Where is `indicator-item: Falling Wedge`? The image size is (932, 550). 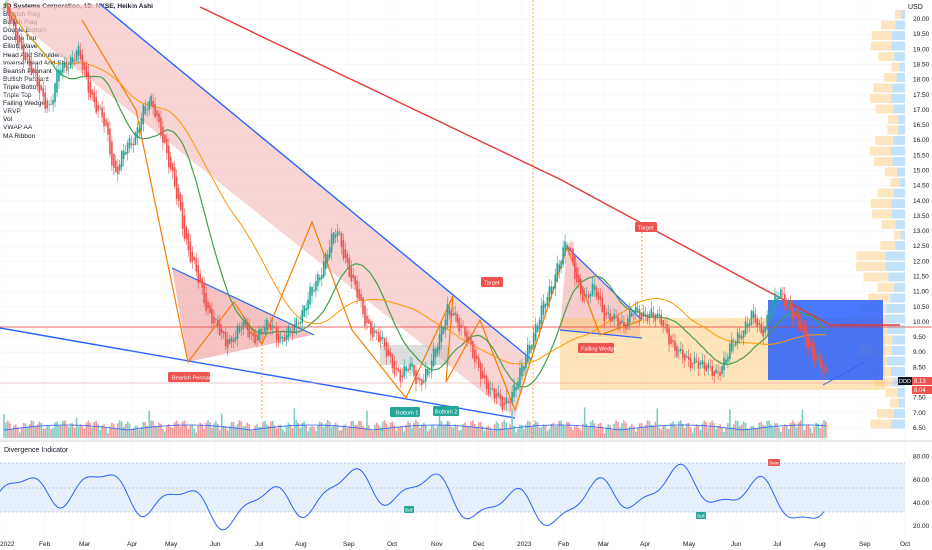 indicator-item: Falling Wedge is located at coordinates (24, 104).